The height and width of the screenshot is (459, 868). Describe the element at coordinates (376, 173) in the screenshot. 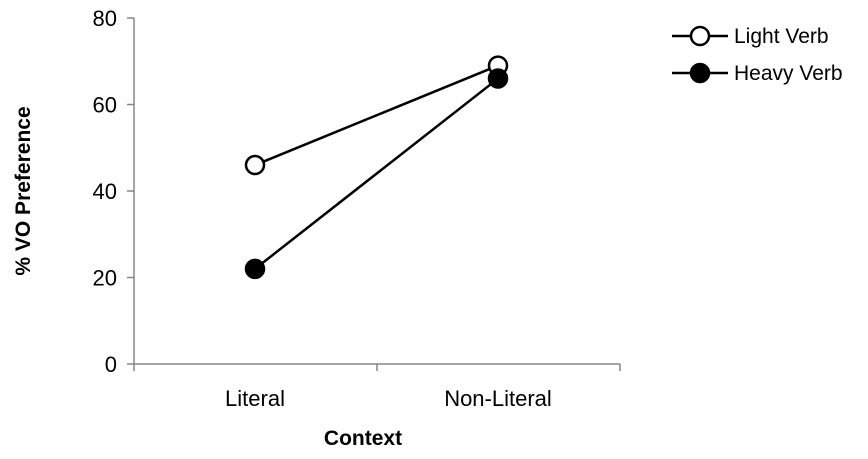

I see `series-line-heavy-verb` at that location.